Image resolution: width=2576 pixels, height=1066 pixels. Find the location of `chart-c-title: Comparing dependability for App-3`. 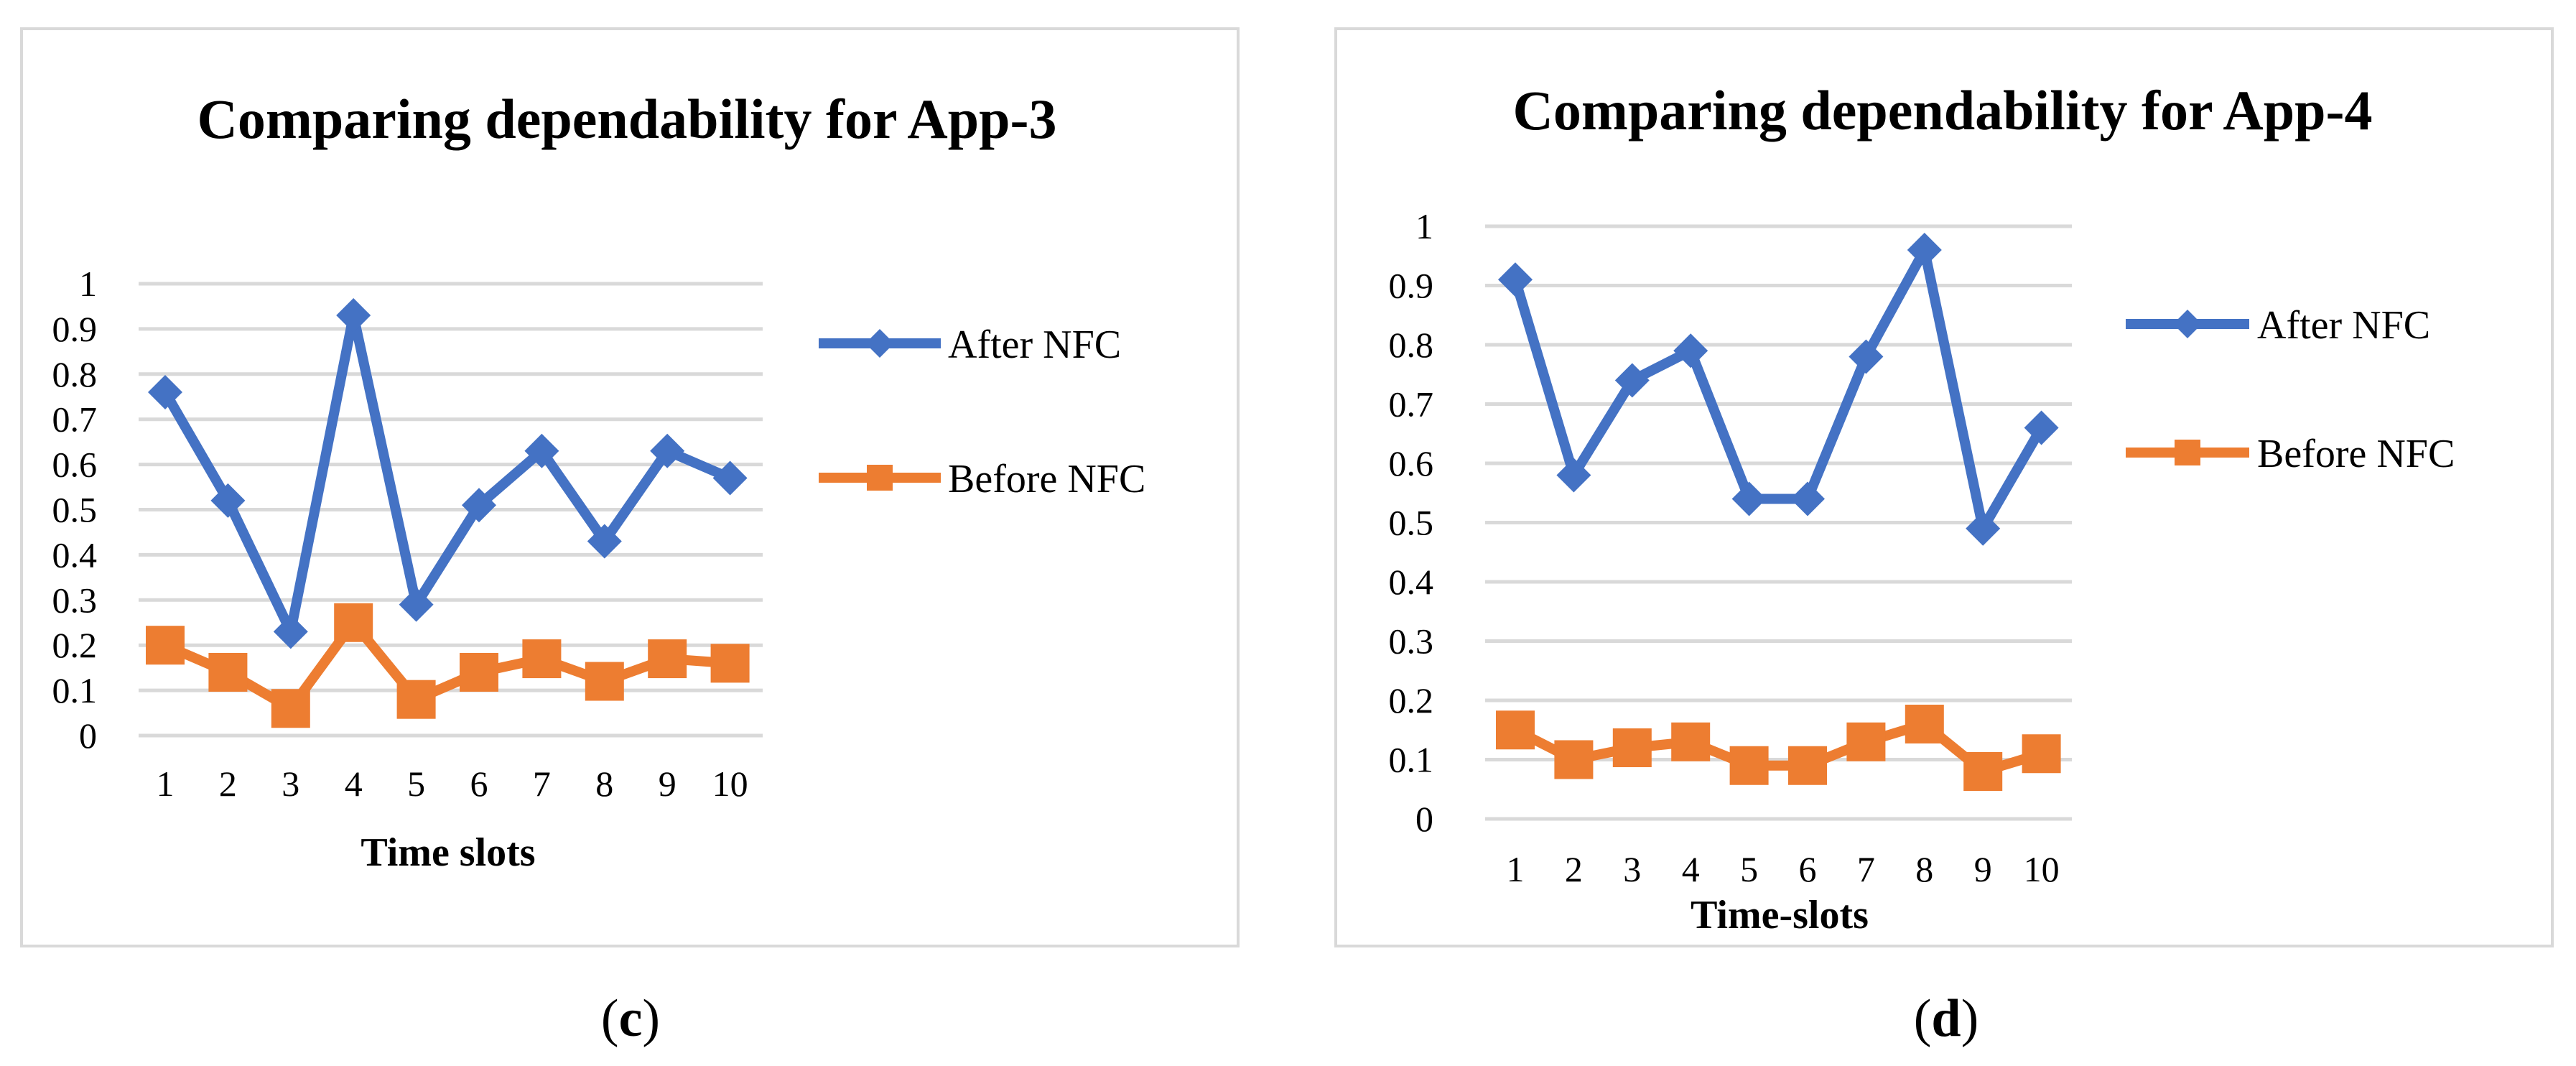

chart-c-title: Comparing dependability for App-3 is located at coordinates (627, 119).